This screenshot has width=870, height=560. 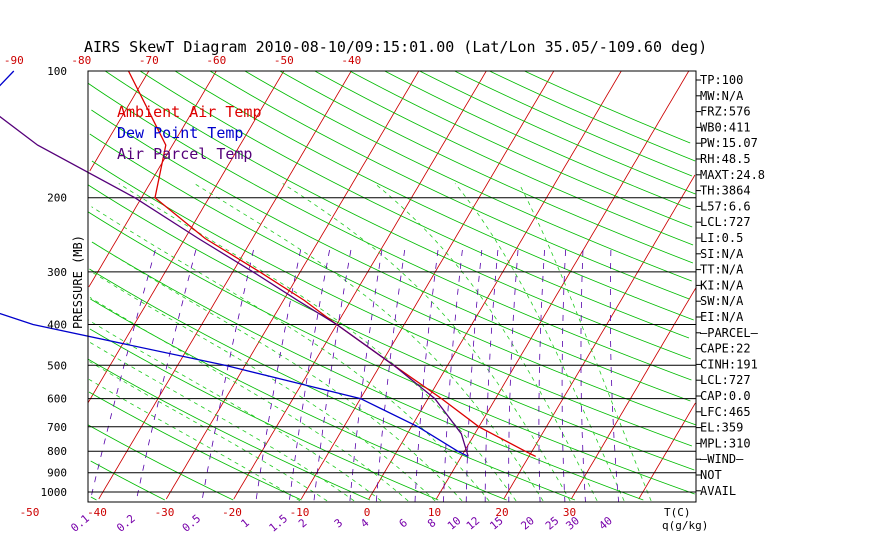 What do you see at coordinates (725, 396) in the screenshot?
I see `side-panel-entry: CAP:0.0` at bounding box center [725, 396].